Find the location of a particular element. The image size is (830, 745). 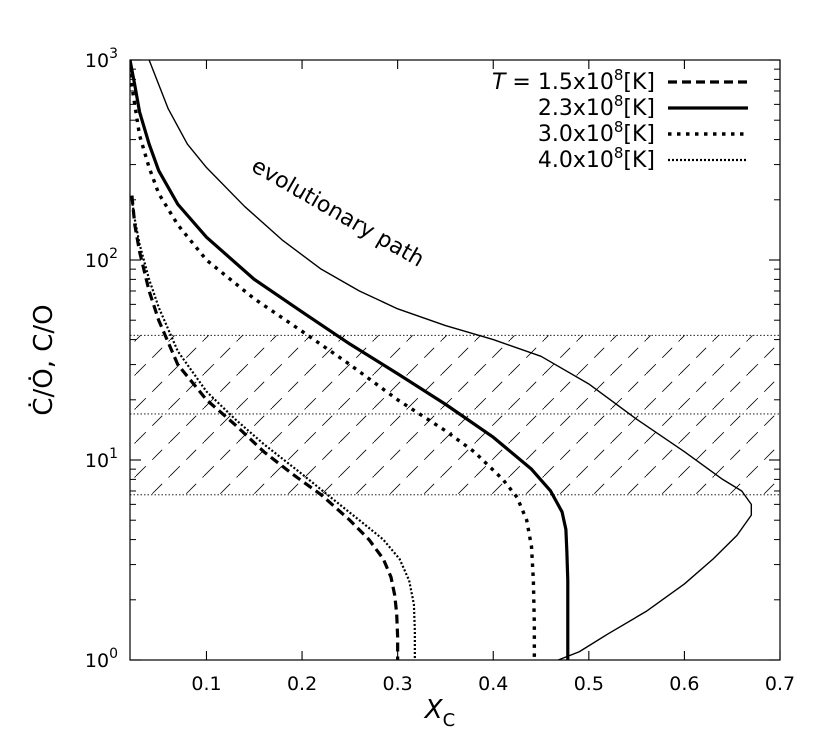

x-tick-label: 0.4 is located at coordinates (493, 684).